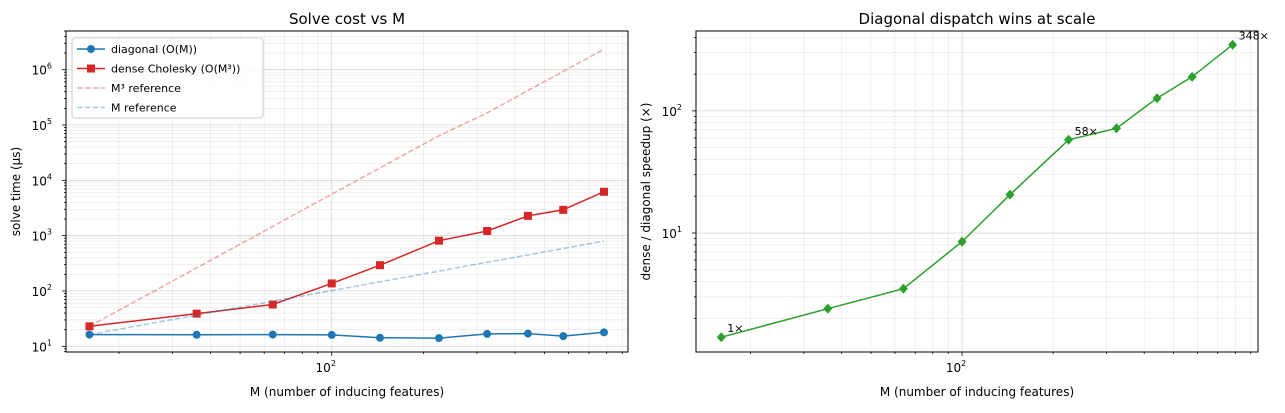  I want to click on tick-exponent: 6, so click(49, 66).